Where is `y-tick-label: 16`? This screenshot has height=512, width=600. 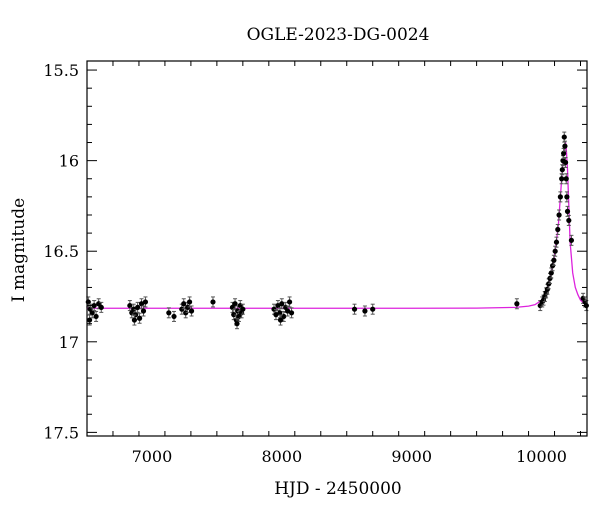
y-tick-label: 16 is located at coordinates (69, 161).